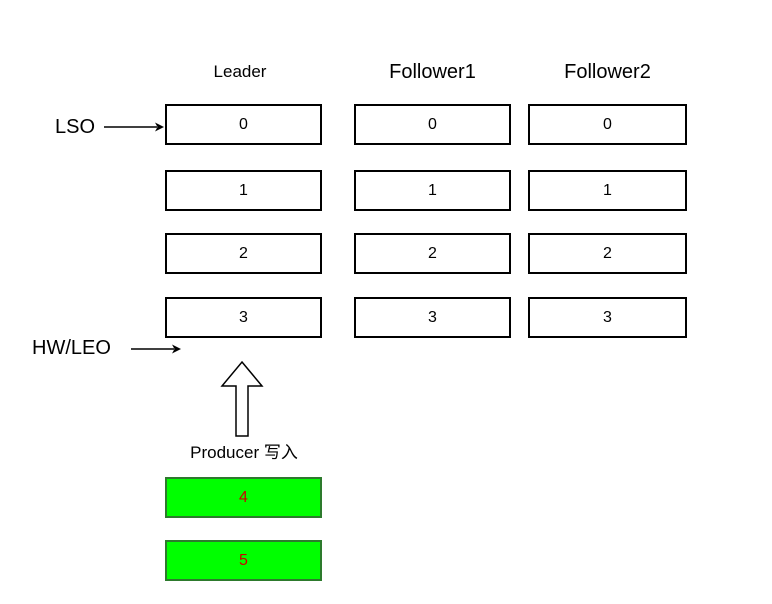  I want to click on hw-leo-label: HW/LEO, so click(71, 348).